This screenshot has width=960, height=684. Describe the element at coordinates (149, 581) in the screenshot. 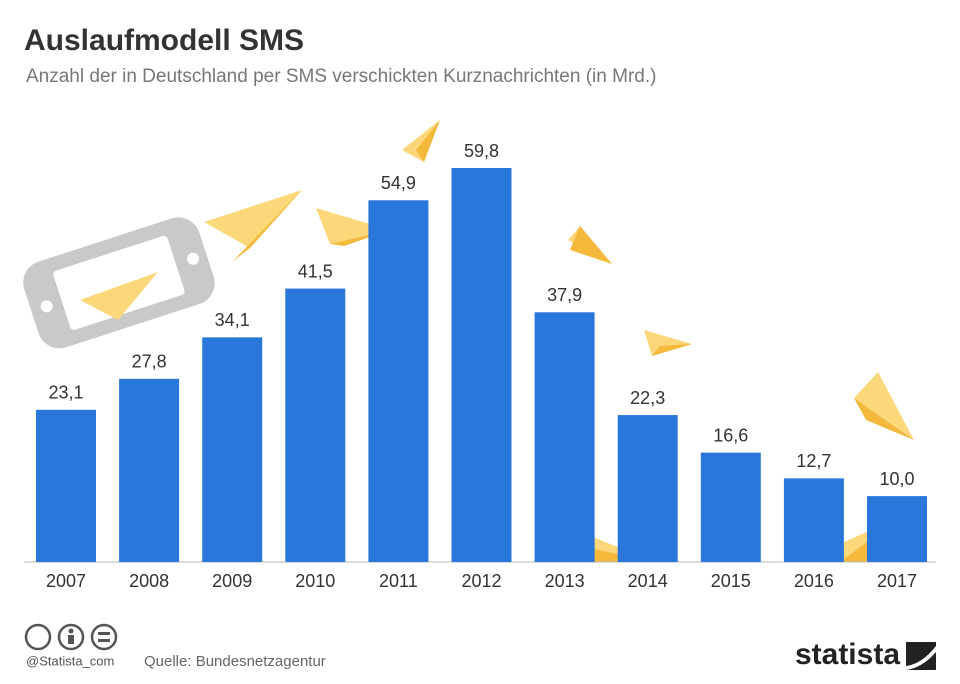

I see `x-tick-label: 2008` at that location.